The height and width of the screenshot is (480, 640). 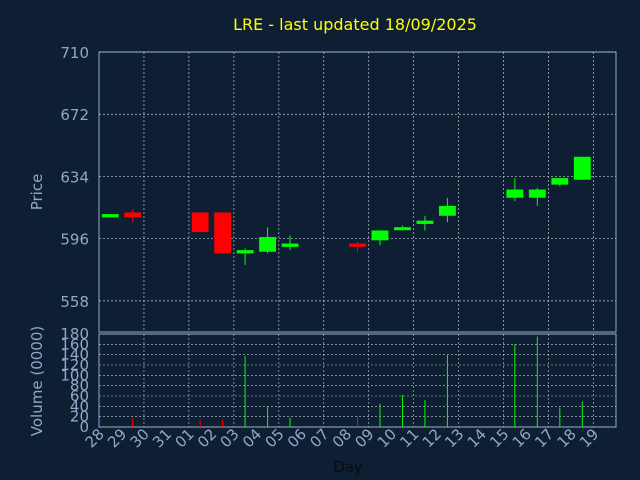 I want to click on volume-y-tick-label: 160, so click(x=74, y=344).